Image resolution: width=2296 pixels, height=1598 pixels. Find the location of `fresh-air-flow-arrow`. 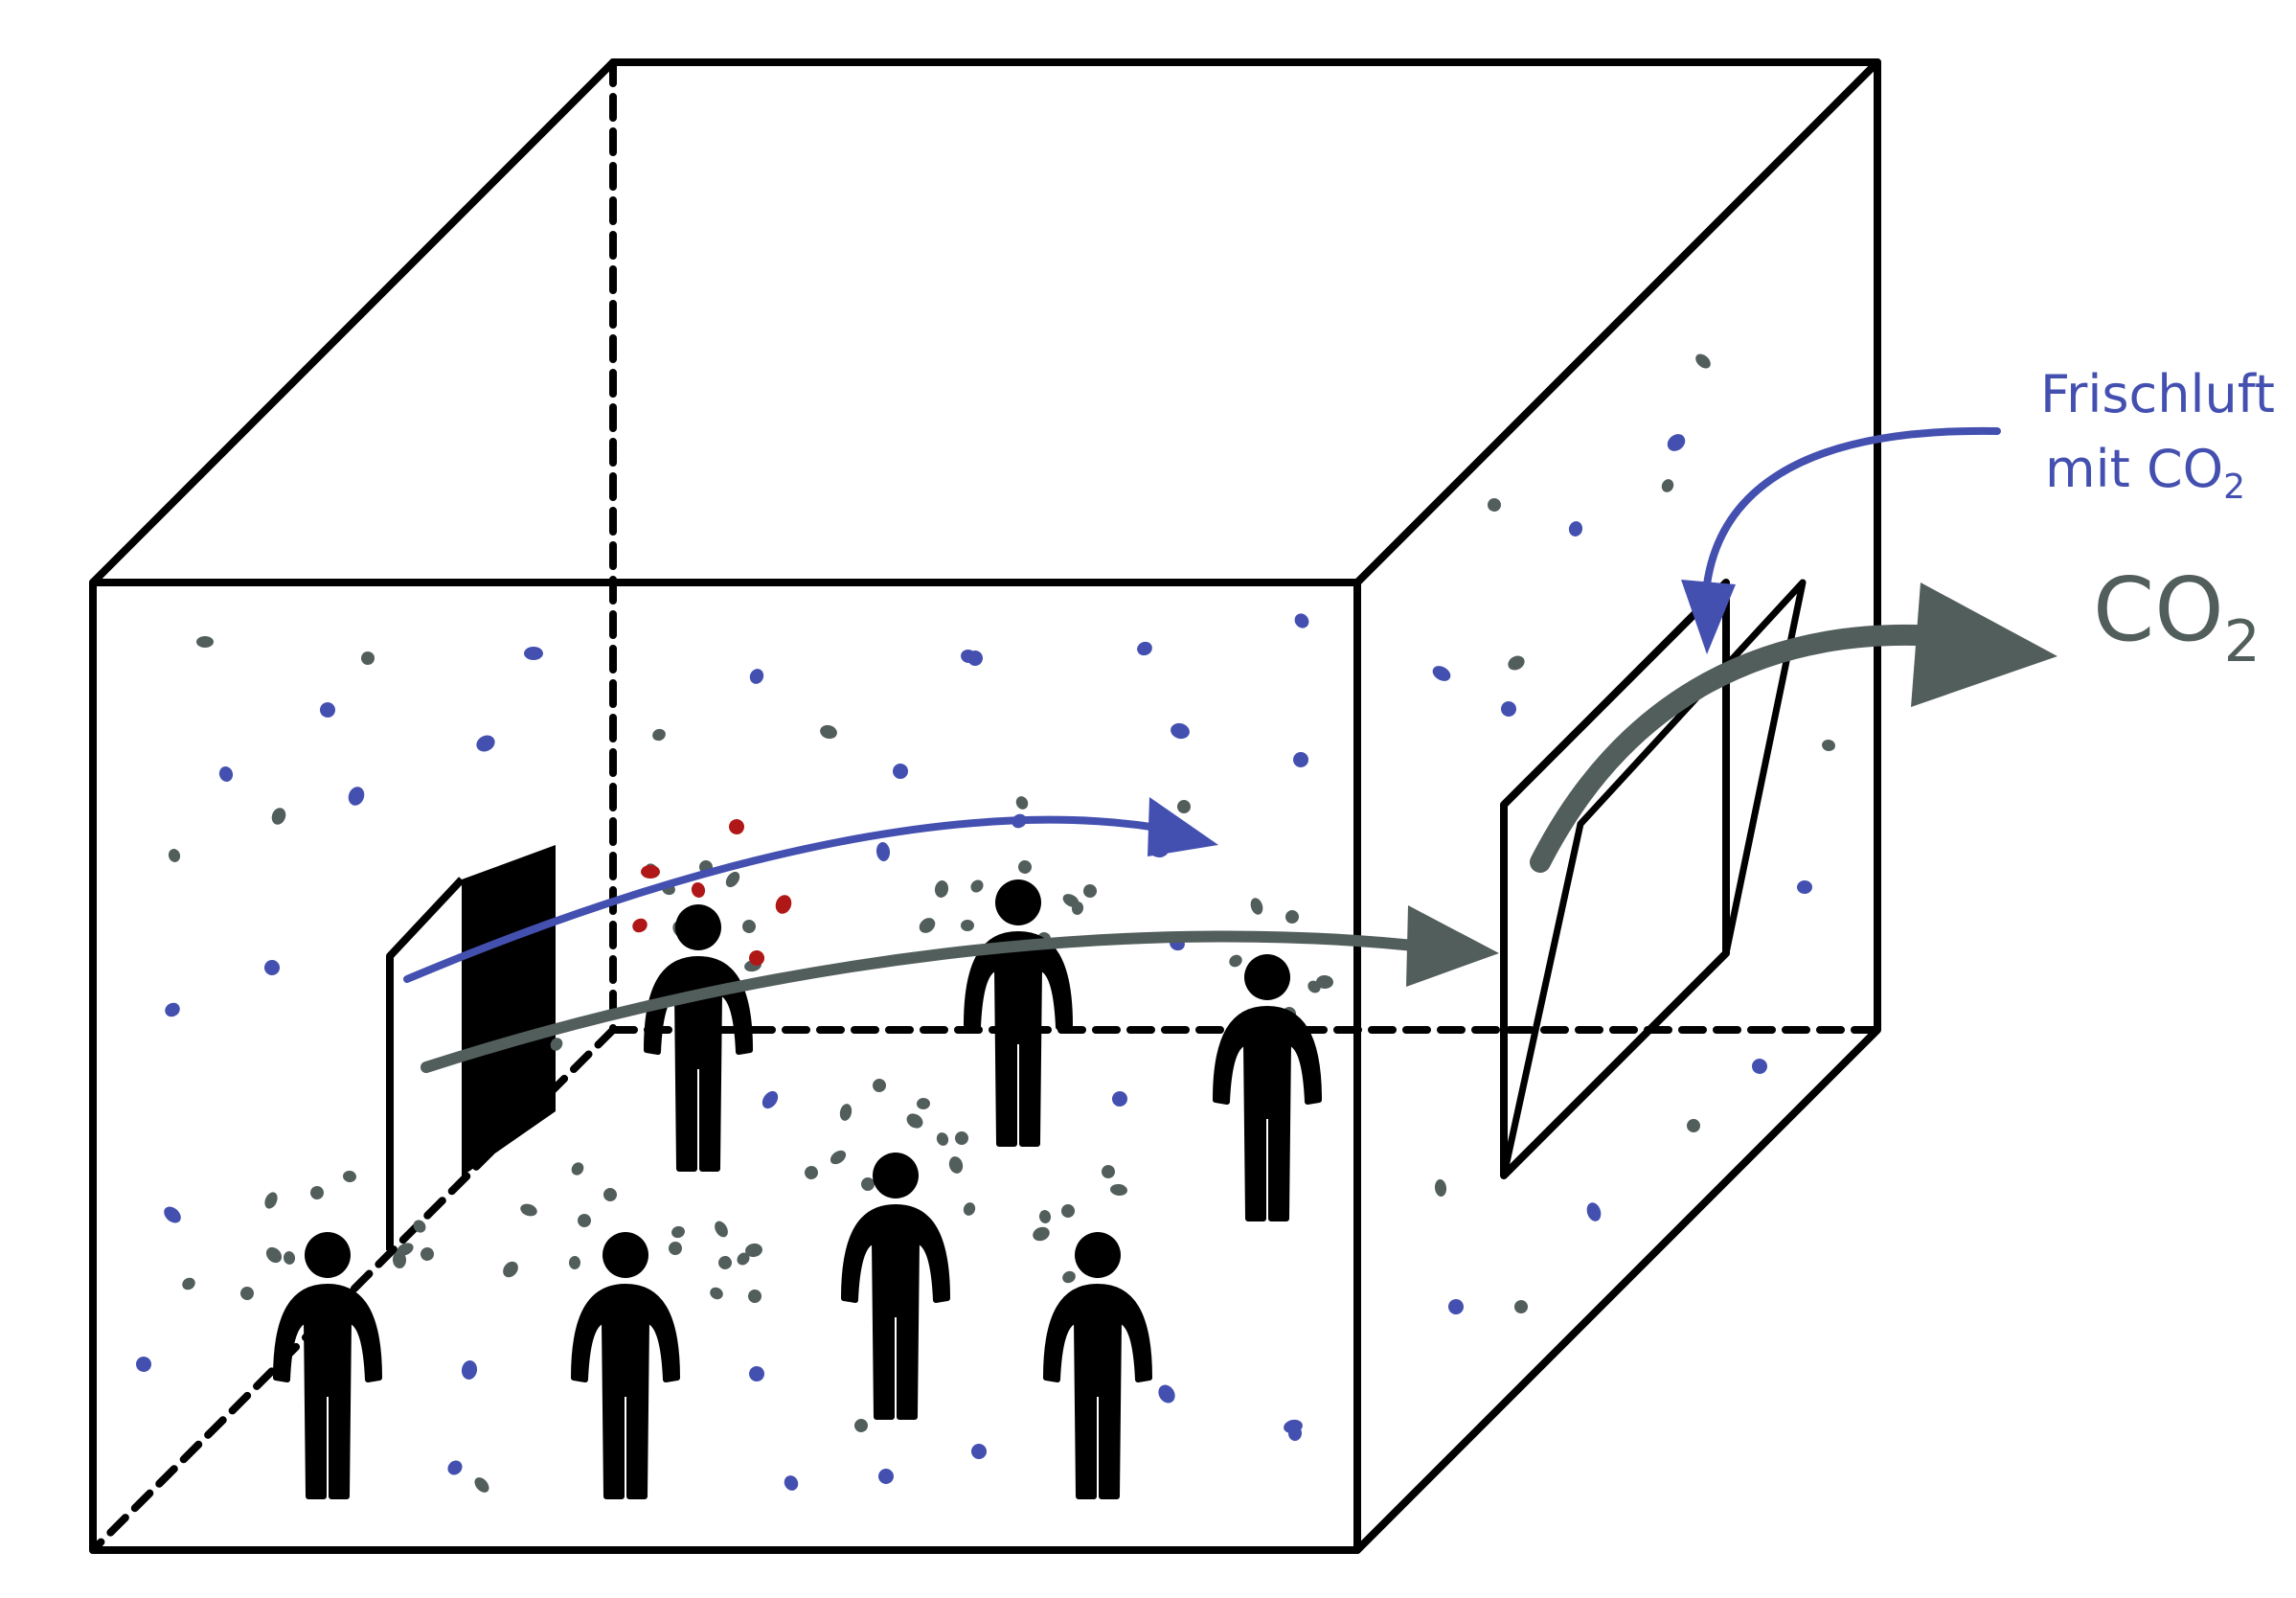

fresh-air-flow-arrow is located at coordinates (790, 899).